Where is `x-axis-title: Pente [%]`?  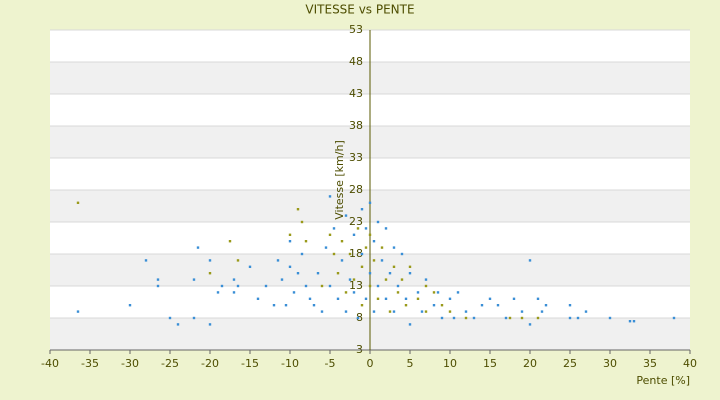 x-axis-title: Pente [%] is located at coordinates (663, 380).